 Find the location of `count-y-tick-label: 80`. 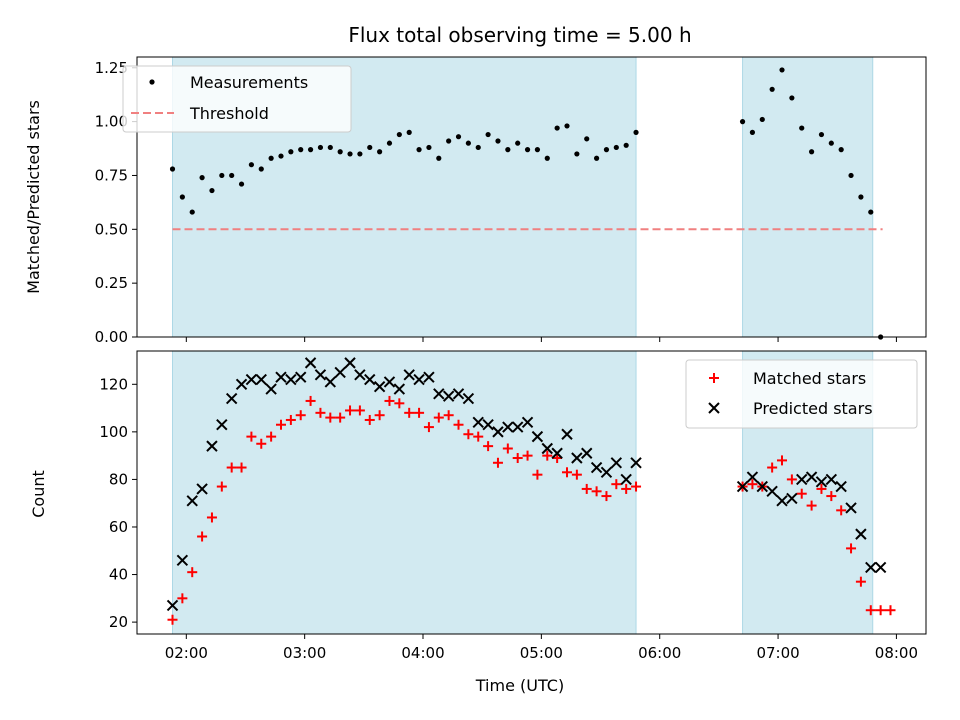

count-y-tick-label: 80 is located at coordinates (118, 479).